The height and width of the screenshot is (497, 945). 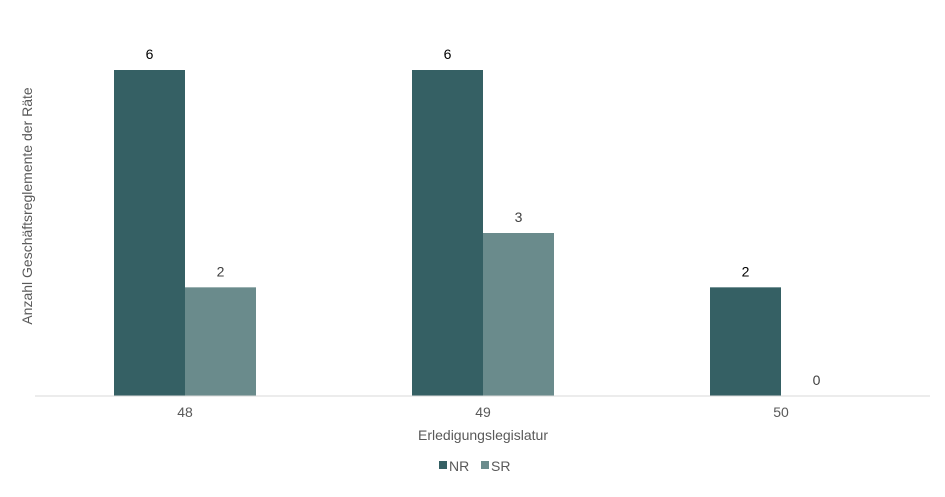 I want to click on x-tick-label-48: 48, so click(x=185, y=412).